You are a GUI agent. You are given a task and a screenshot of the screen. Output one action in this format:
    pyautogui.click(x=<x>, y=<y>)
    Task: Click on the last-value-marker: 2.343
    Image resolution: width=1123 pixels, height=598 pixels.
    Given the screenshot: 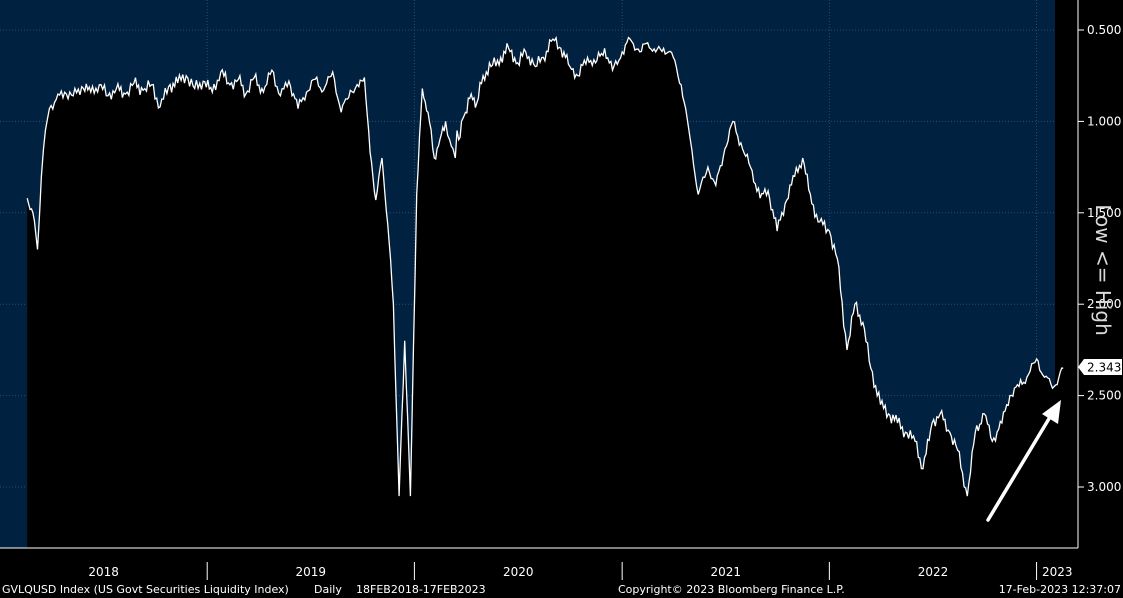 What is the action you would take?
    pyautogui.click(x=1100, y=367)
    